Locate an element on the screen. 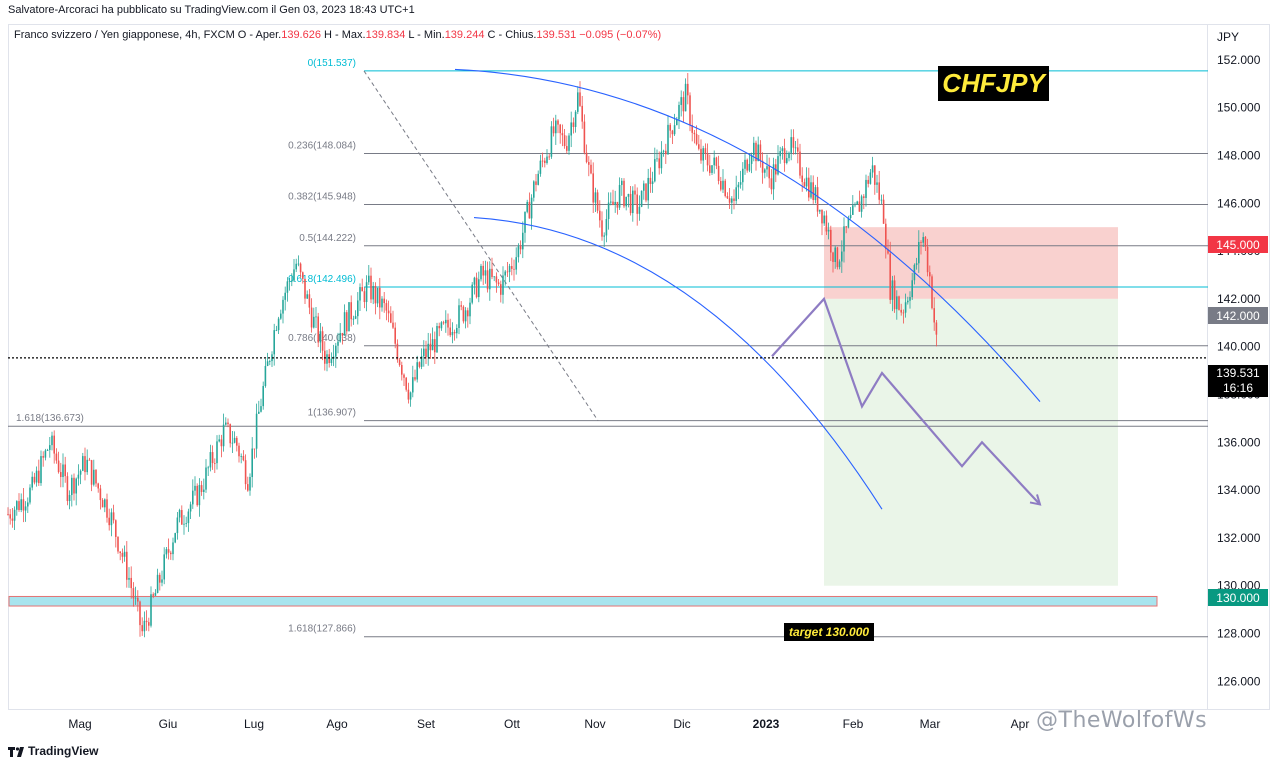  fib-level-label: 0(151.537) is located at coordinates (332, 63).